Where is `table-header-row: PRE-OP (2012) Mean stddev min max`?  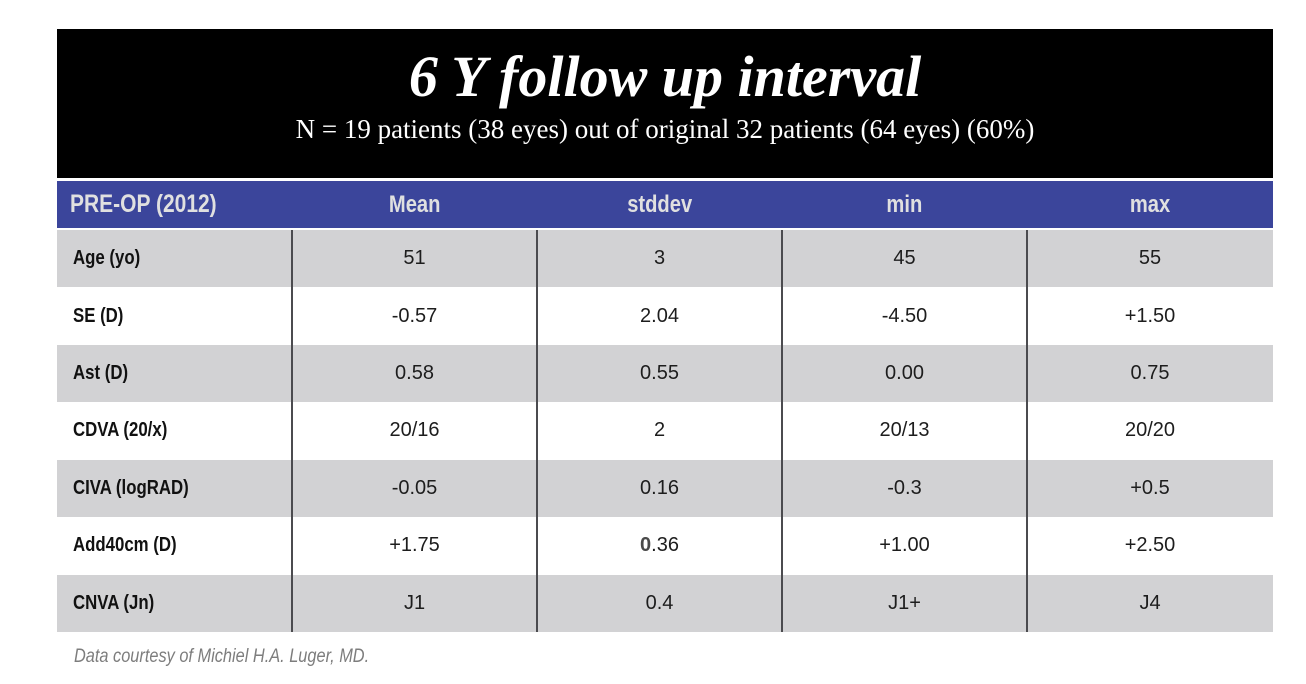 table-header-row: PRE-OP (2012) Mean stddev min max is located at coordinates (665, 204).